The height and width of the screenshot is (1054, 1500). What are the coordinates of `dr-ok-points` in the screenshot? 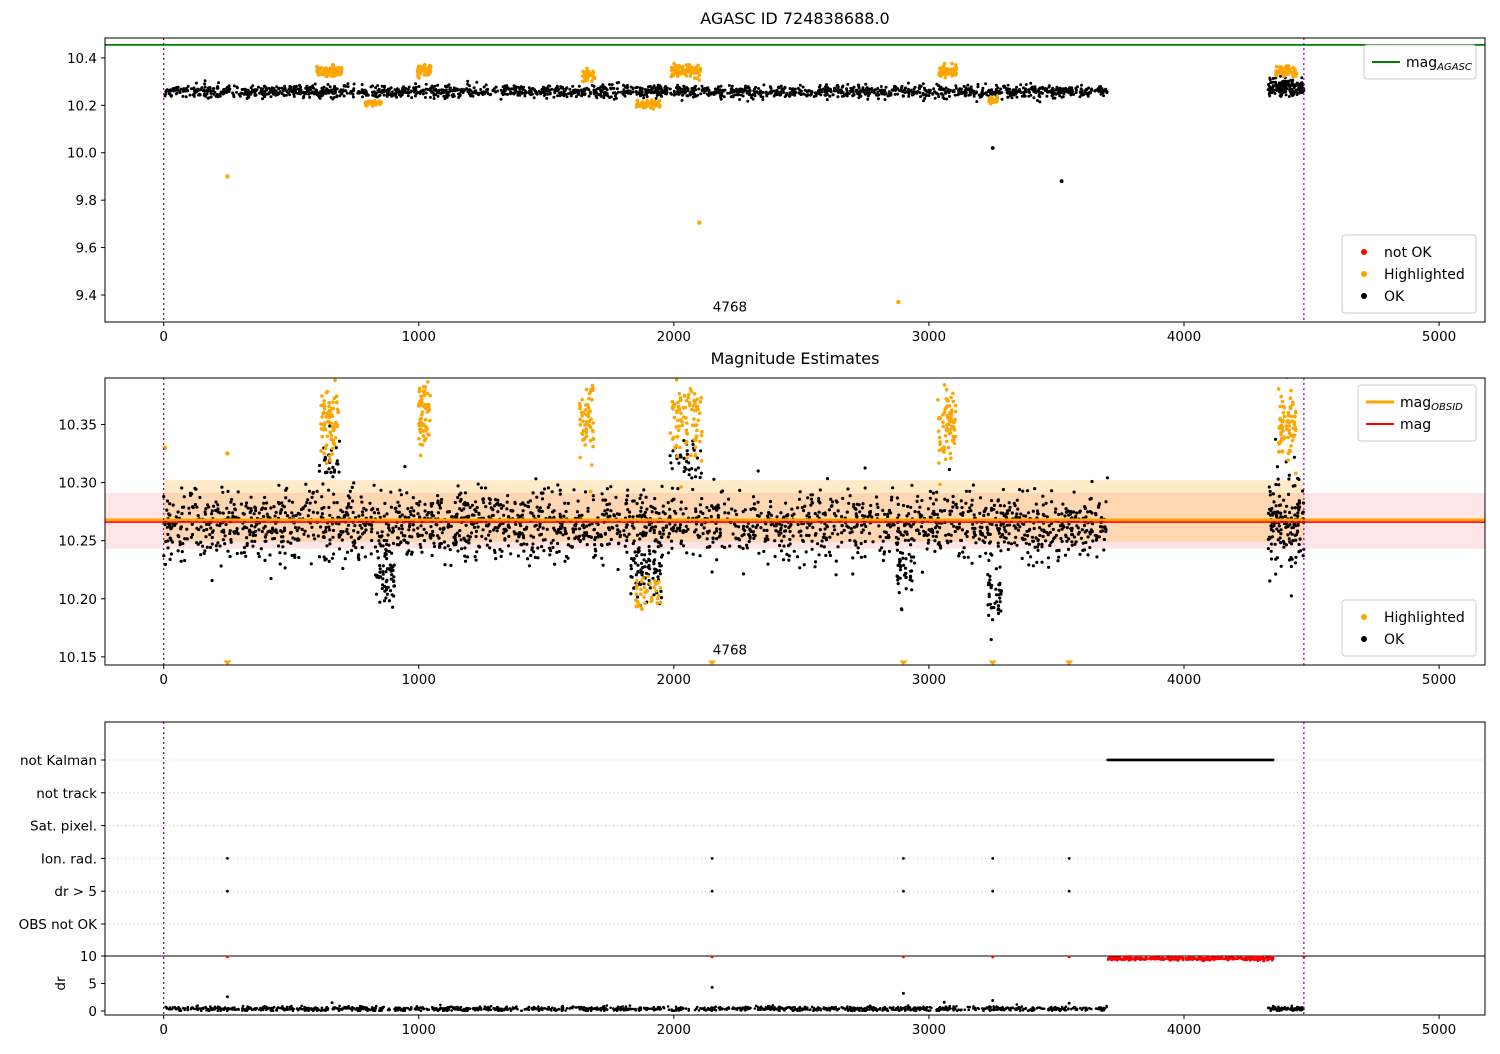 It's located at (734, 999).